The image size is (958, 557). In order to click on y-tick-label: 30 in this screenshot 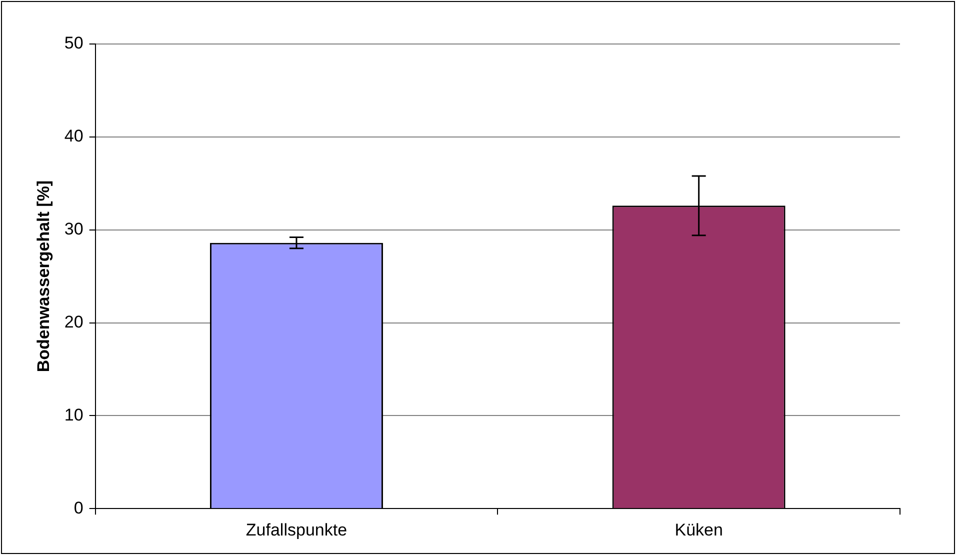, I will do `click(74, 229)`.